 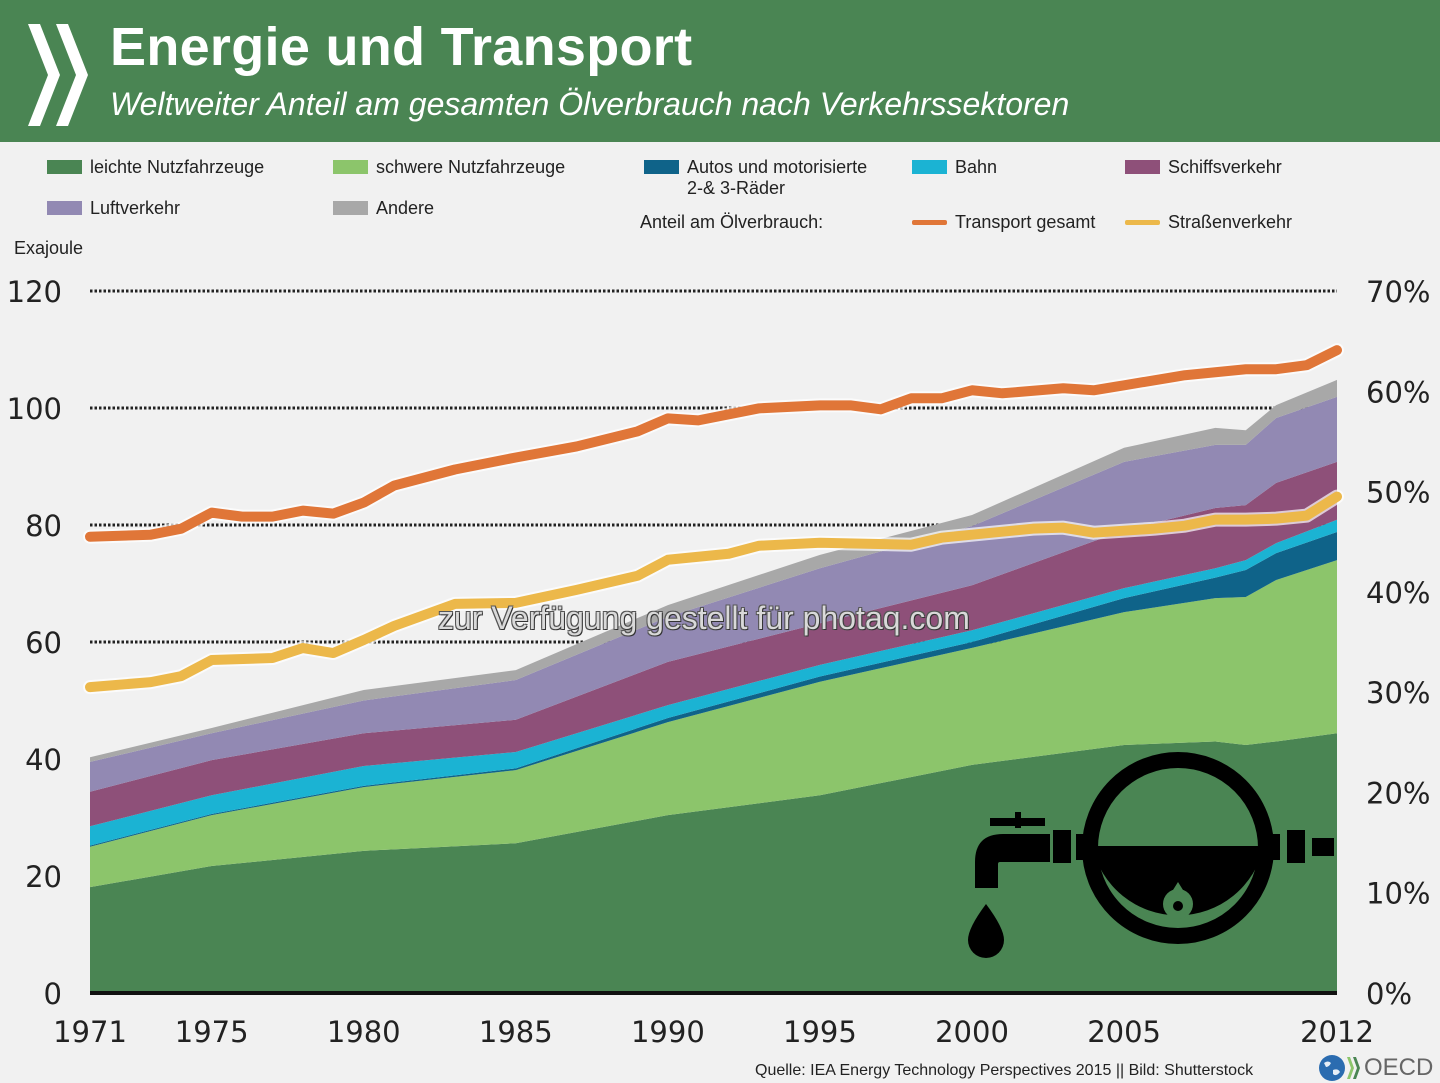 What do you see at coordinates (516, 1032) in the screenshot?
I see `x-tick-label: 1985` at bounding box center [516, 1032].